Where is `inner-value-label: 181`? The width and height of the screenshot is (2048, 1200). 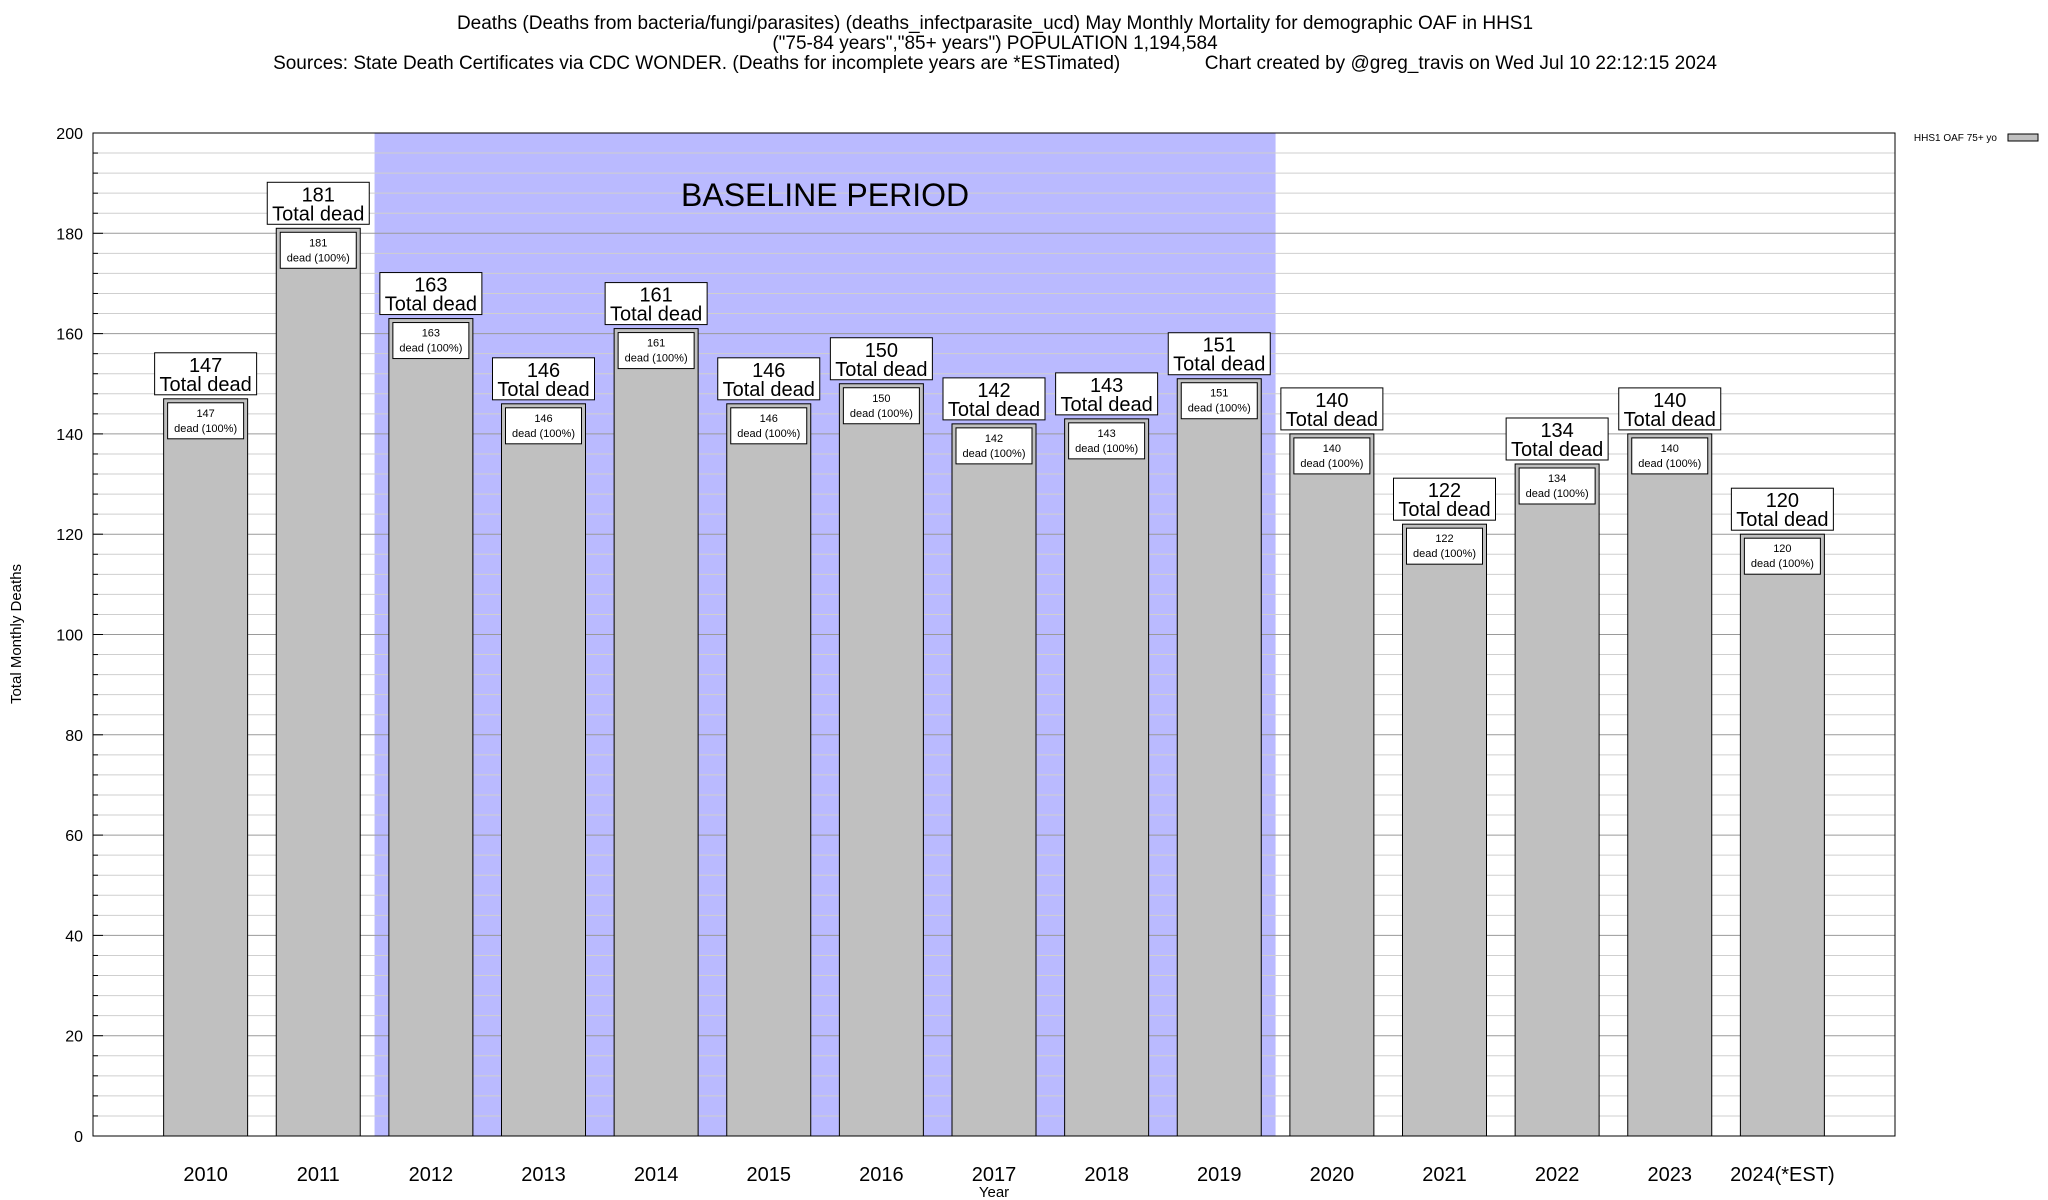
inner-value-label: 181 is located at coordinates (318, 243).